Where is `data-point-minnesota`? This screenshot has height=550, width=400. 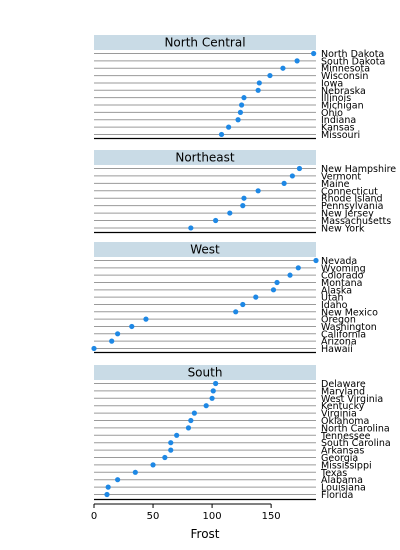 data-point-minnesota is located at coordinates (282, 68).